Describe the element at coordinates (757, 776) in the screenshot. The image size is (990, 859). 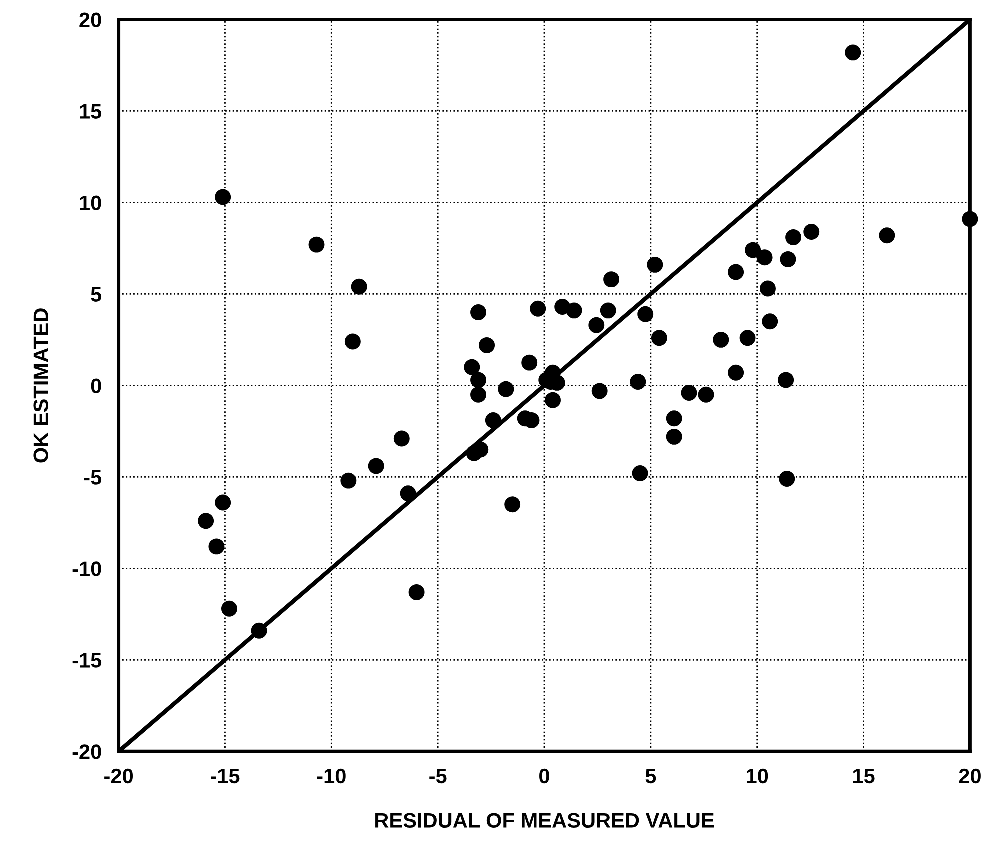
I see `x-tick-label: 10` at that location.